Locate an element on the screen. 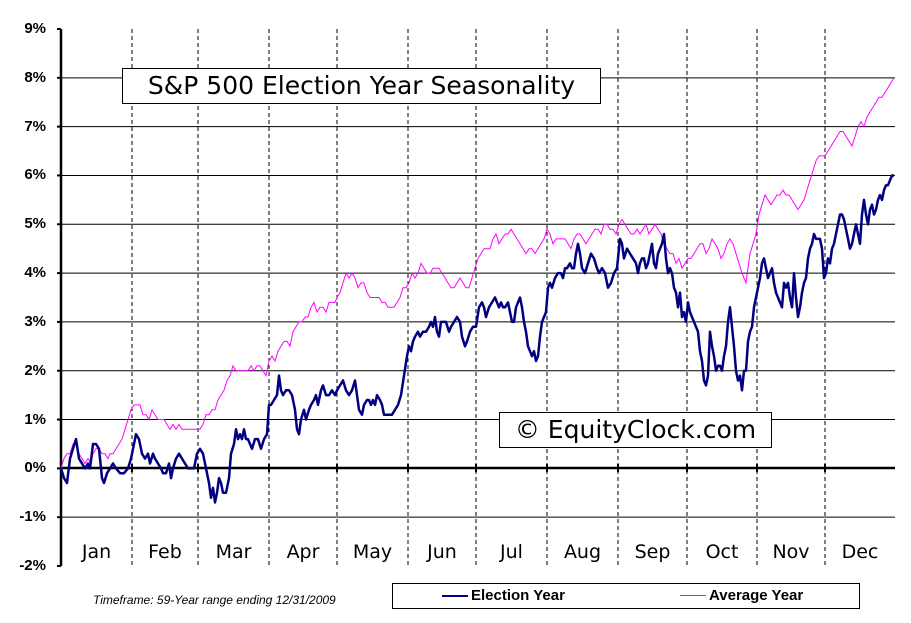  y-tick-label: 7% is located at coordinates (35, 126).